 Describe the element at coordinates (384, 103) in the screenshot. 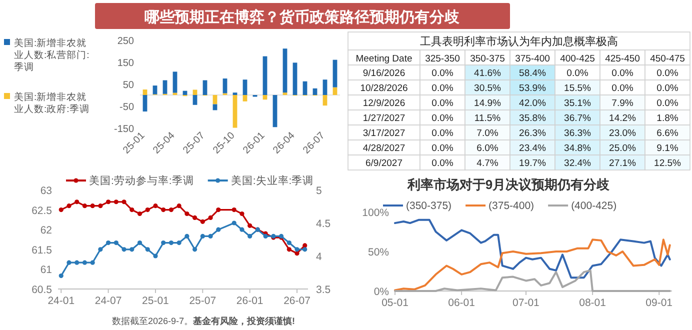

I see `y-tick-label: 12/9/2026` at that location.